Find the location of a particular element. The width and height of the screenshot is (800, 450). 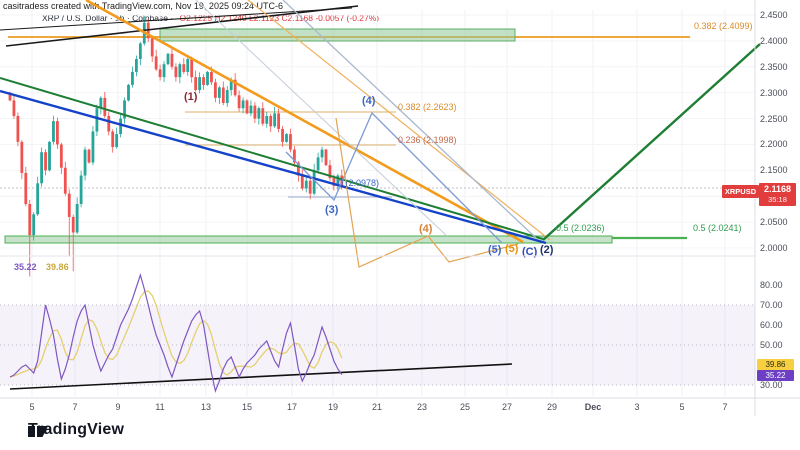

rsi-pane-legend: 35.22 39.86 is located at coordinates (41, 267).